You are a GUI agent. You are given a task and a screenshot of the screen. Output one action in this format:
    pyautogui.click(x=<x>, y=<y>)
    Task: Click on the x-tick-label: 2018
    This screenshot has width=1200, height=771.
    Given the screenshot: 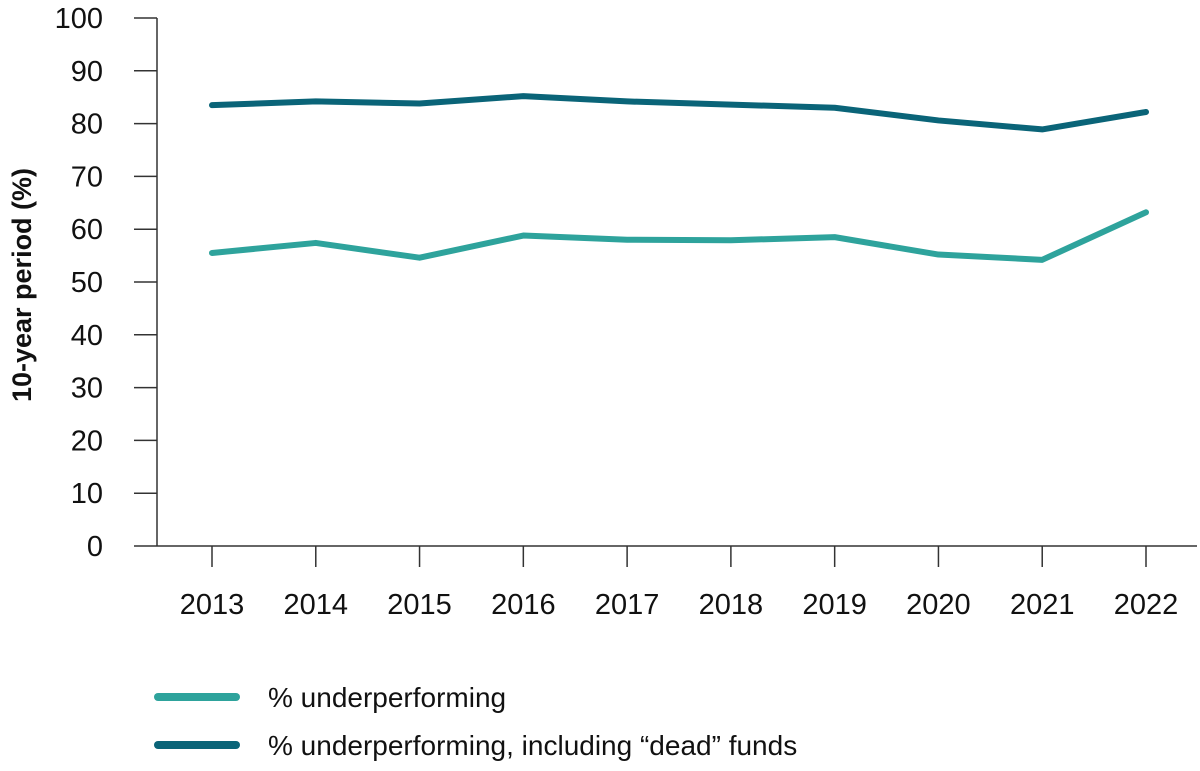 What is the action you would take?
    pyautogui.click(x=731, y=605)
    